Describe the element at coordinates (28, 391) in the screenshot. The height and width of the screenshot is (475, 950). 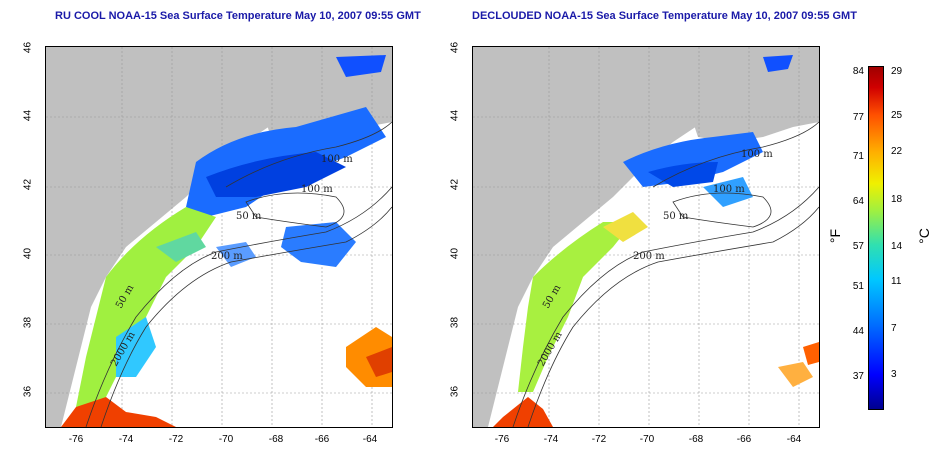
I see `y-tick-left: 36` at that location.